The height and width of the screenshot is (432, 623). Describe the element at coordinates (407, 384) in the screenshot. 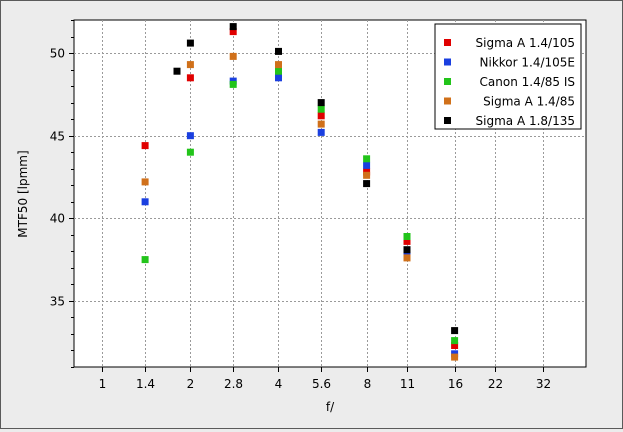

I see `x-tick-label: 11` at that location.